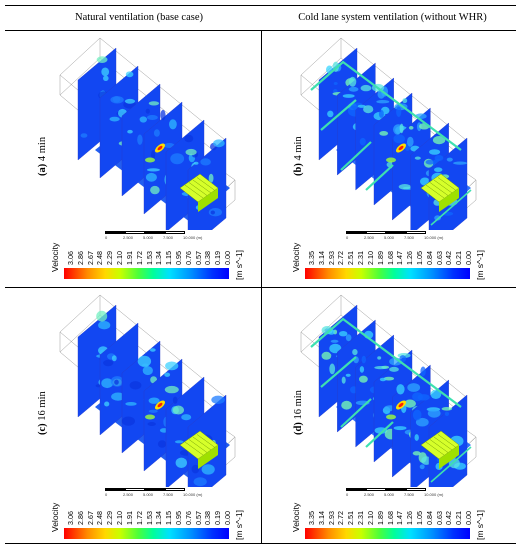 The height and width of the screenshot is (550, 521). What do you see at coordinates (208, 518) in the screenshot?
I see `legend-tick-label: 0.38` at bounding box center [208, 518].